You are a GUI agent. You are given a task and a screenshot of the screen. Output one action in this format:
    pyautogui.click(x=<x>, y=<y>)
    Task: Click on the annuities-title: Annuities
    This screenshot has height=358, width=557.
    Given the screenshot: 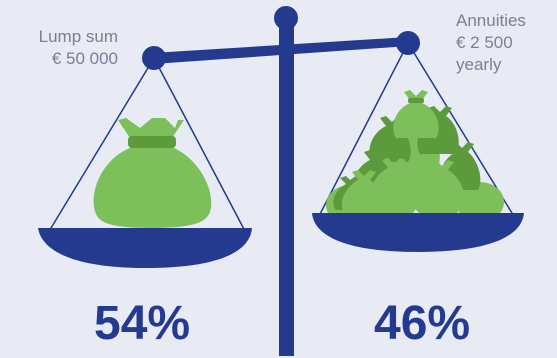 What is the action you would take?
    pyautogui.click(x=491, y=20)
    